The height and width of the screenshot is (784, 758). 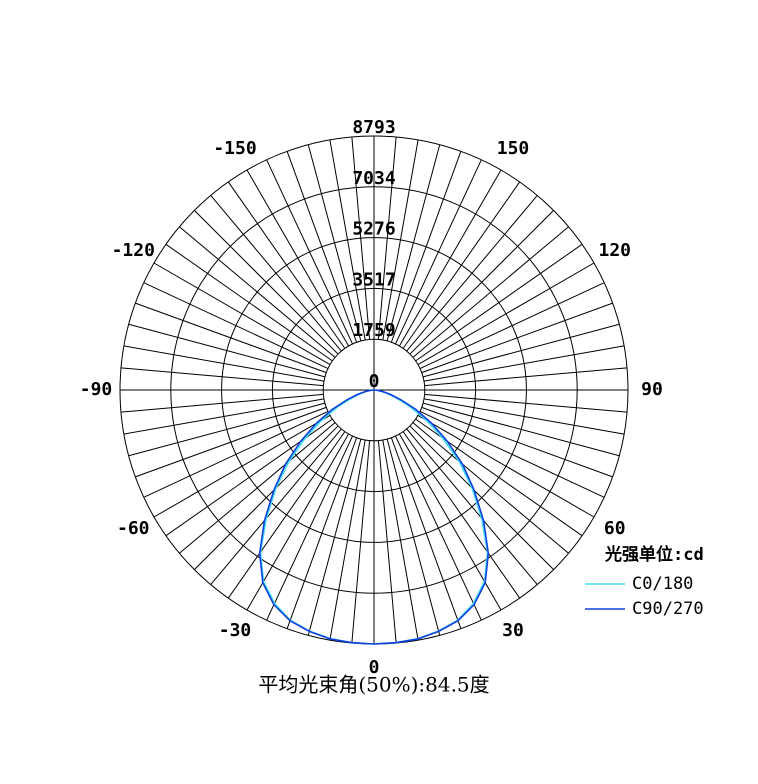 I want to click on angle-tick-label: -120, so click(x=133, y=250).